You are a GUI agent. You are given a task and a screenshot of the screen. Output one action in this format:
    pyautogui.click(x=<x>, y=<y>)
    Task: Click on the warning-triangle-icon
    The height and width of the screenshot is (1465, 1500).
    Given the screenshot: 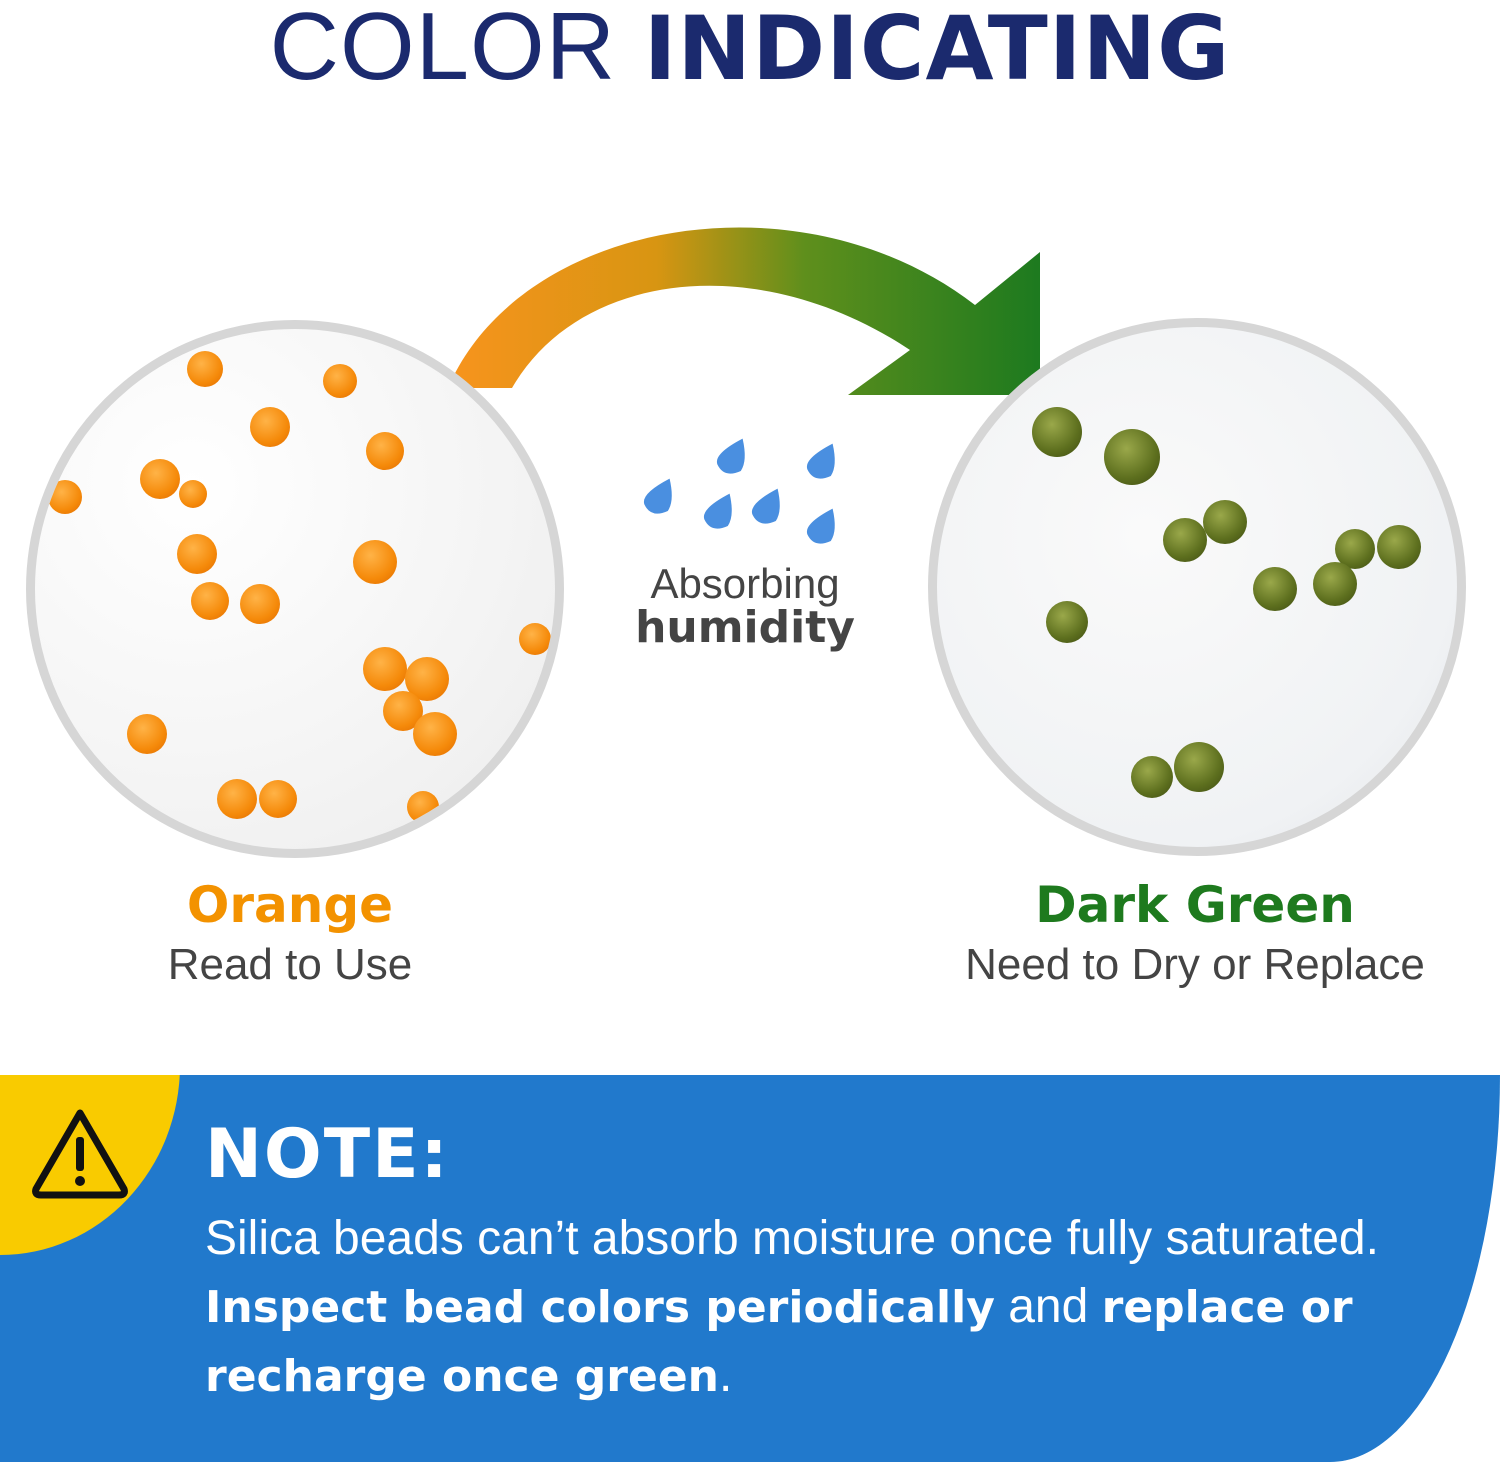 What is the action you would take?
    pyautogui.click(x=80, y=1154)
    